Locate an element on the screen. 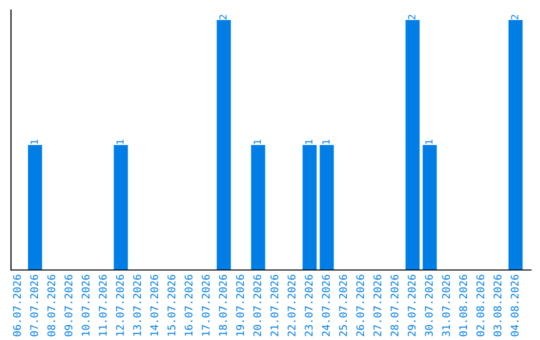  x-tick-label: 08.07.2026 is located at coordinates (51, 305).